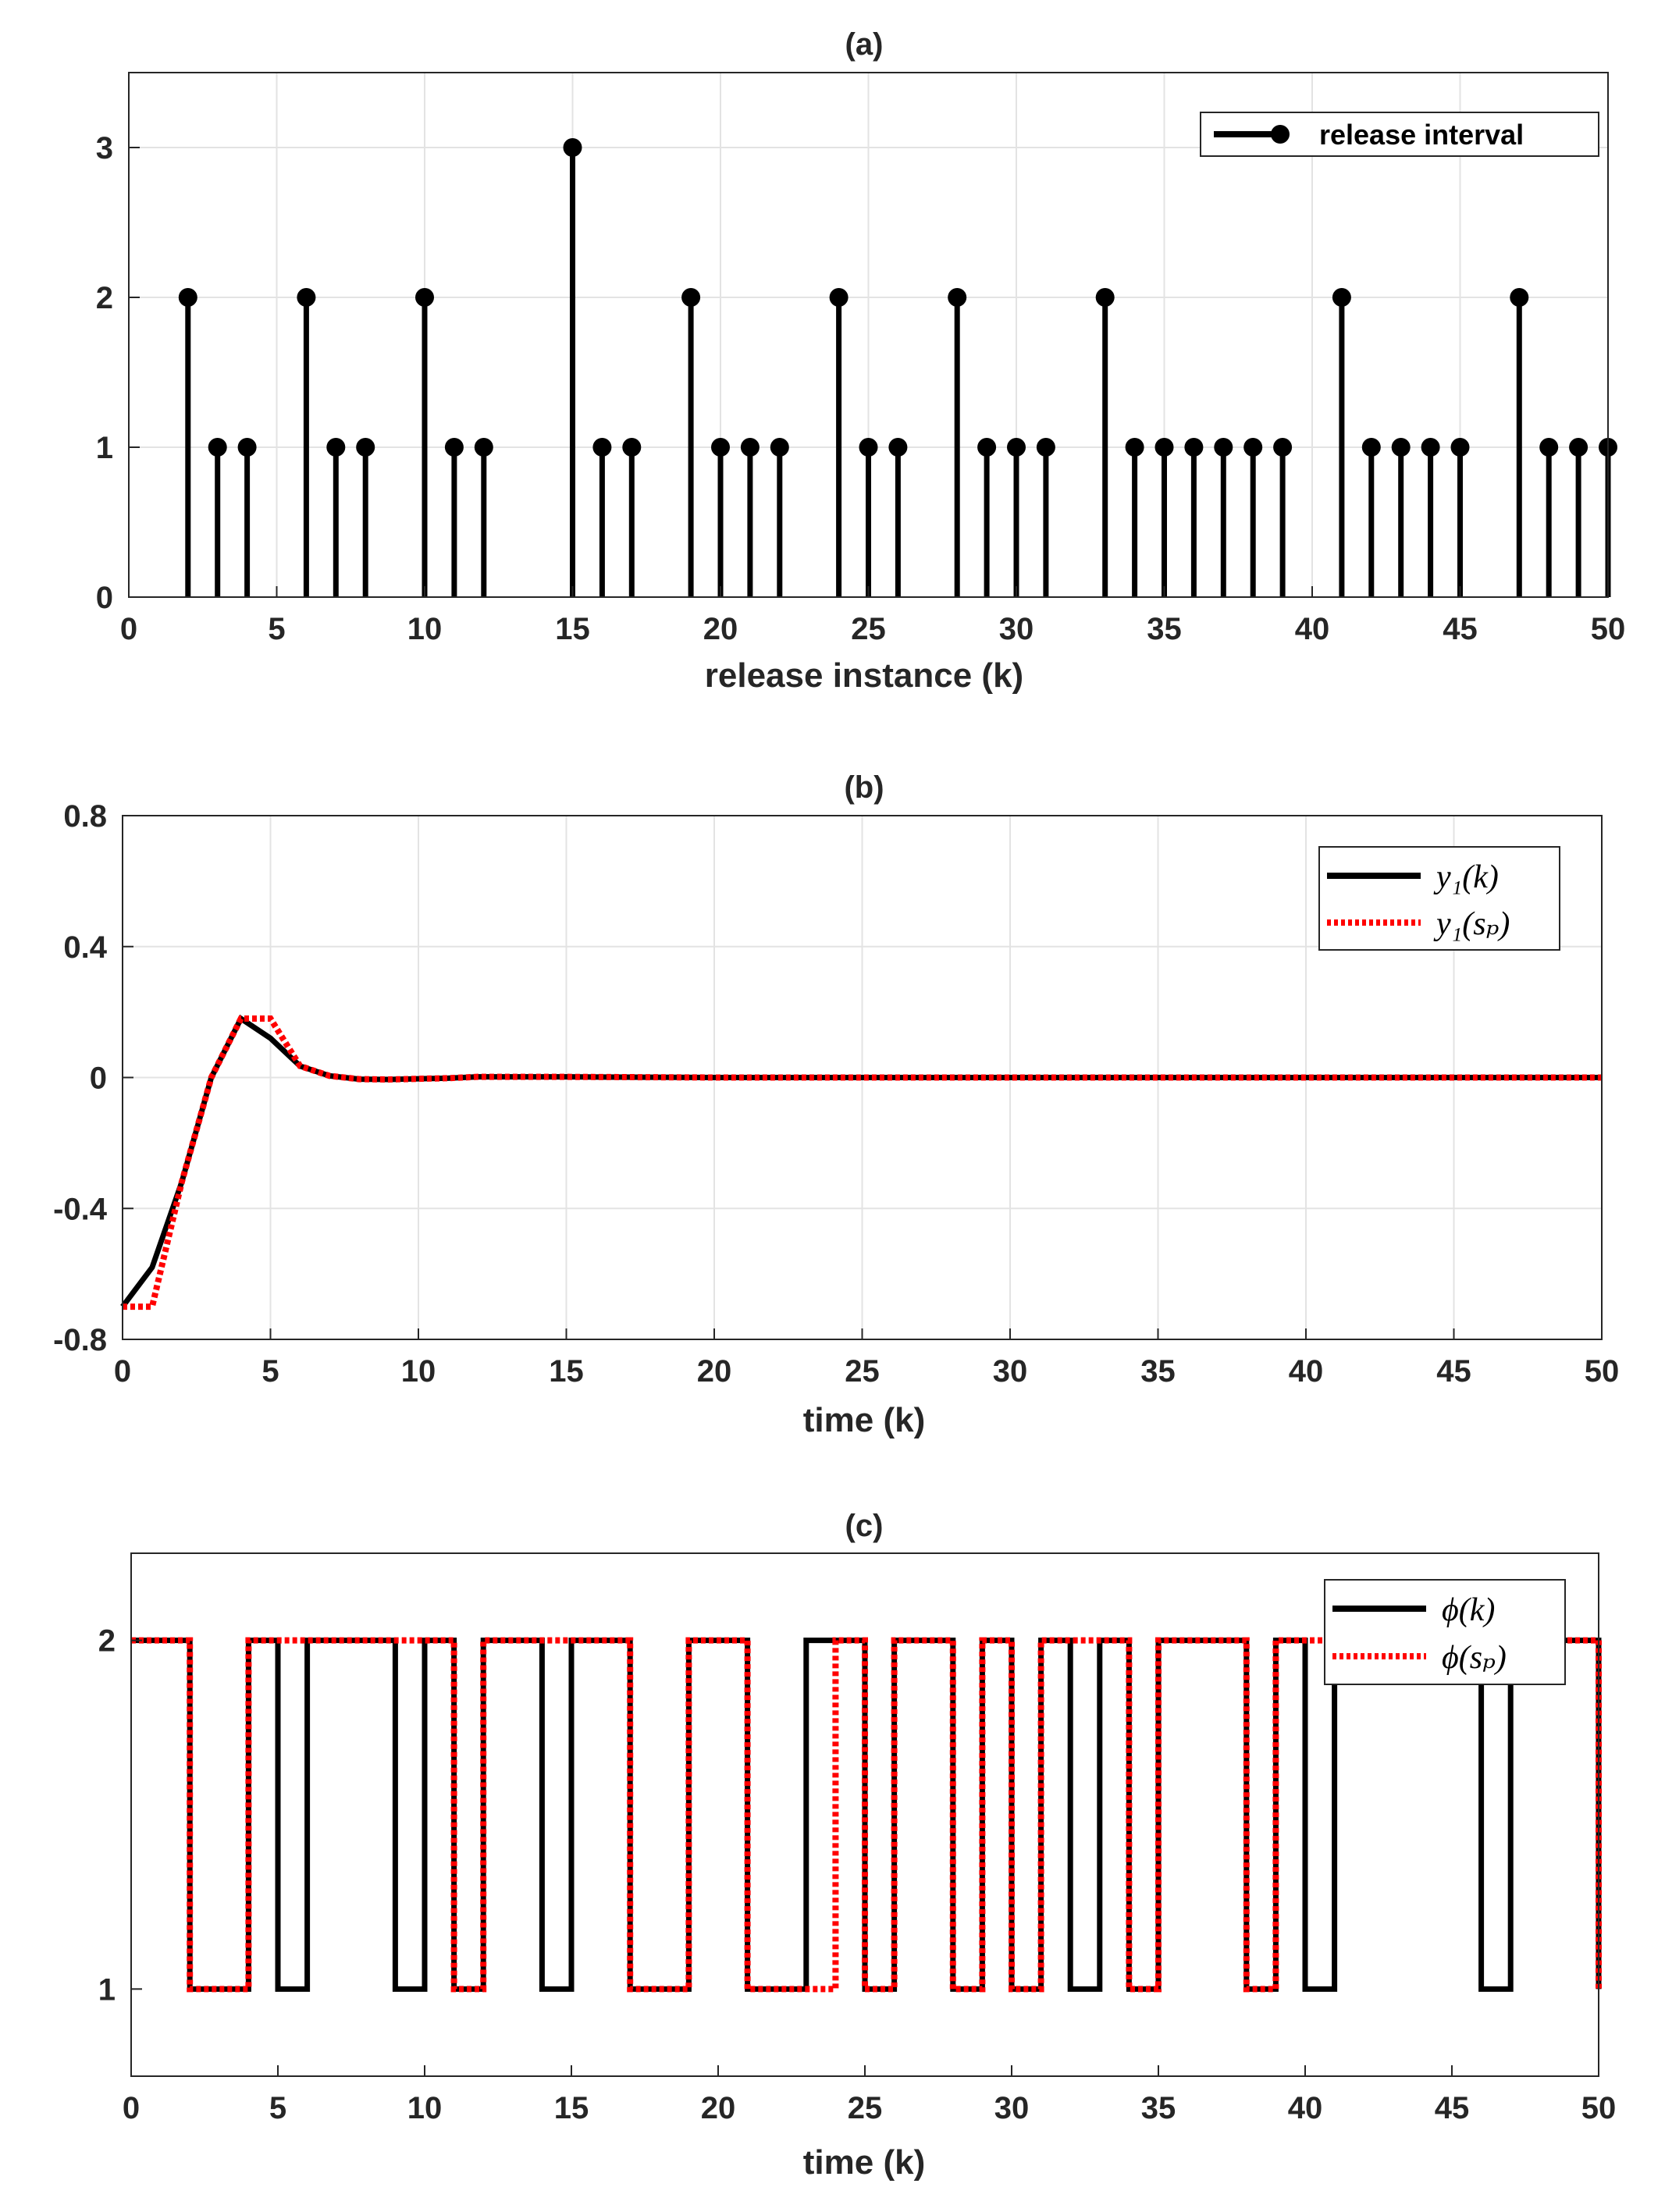 The width and height of the screenshot is (1665, 2212). What do you see at coordinates (1164, 629) in the screenshot?
I see `panel-a-x-tick-label: 35` at bounding box center [1164, 629].